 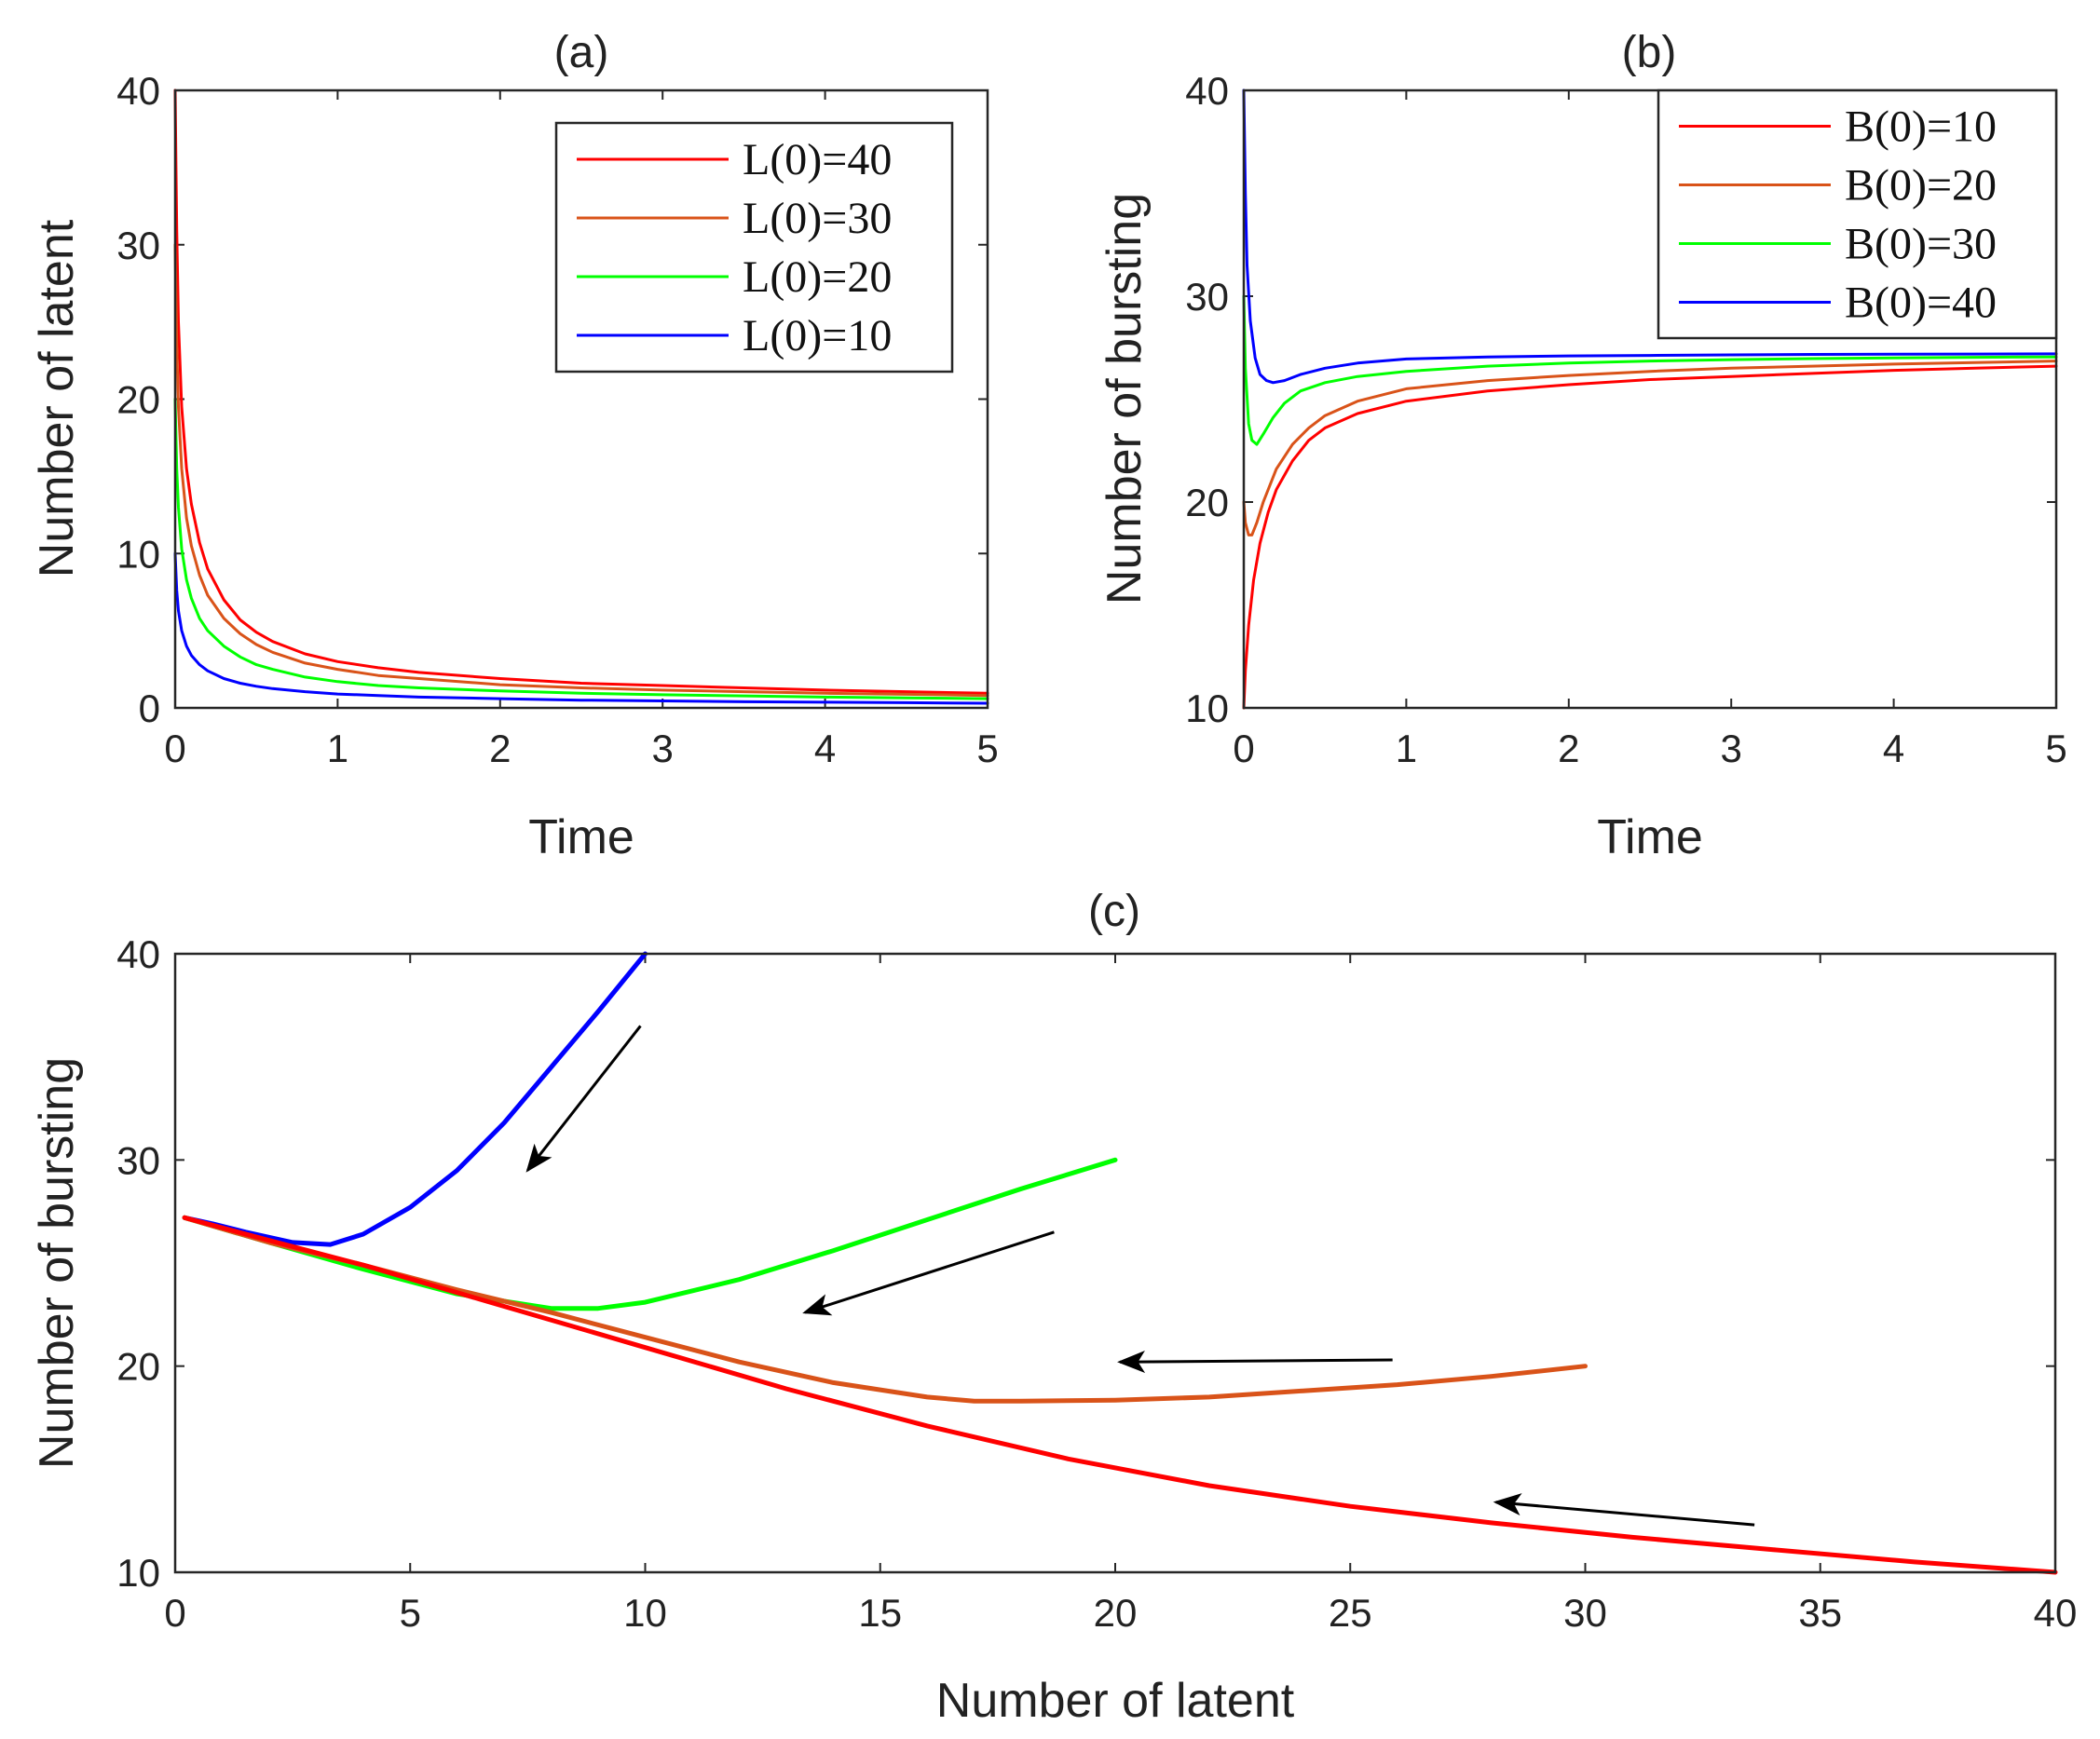 I want to click on panel-a-x-label: Time, so click(x=581, y=837).